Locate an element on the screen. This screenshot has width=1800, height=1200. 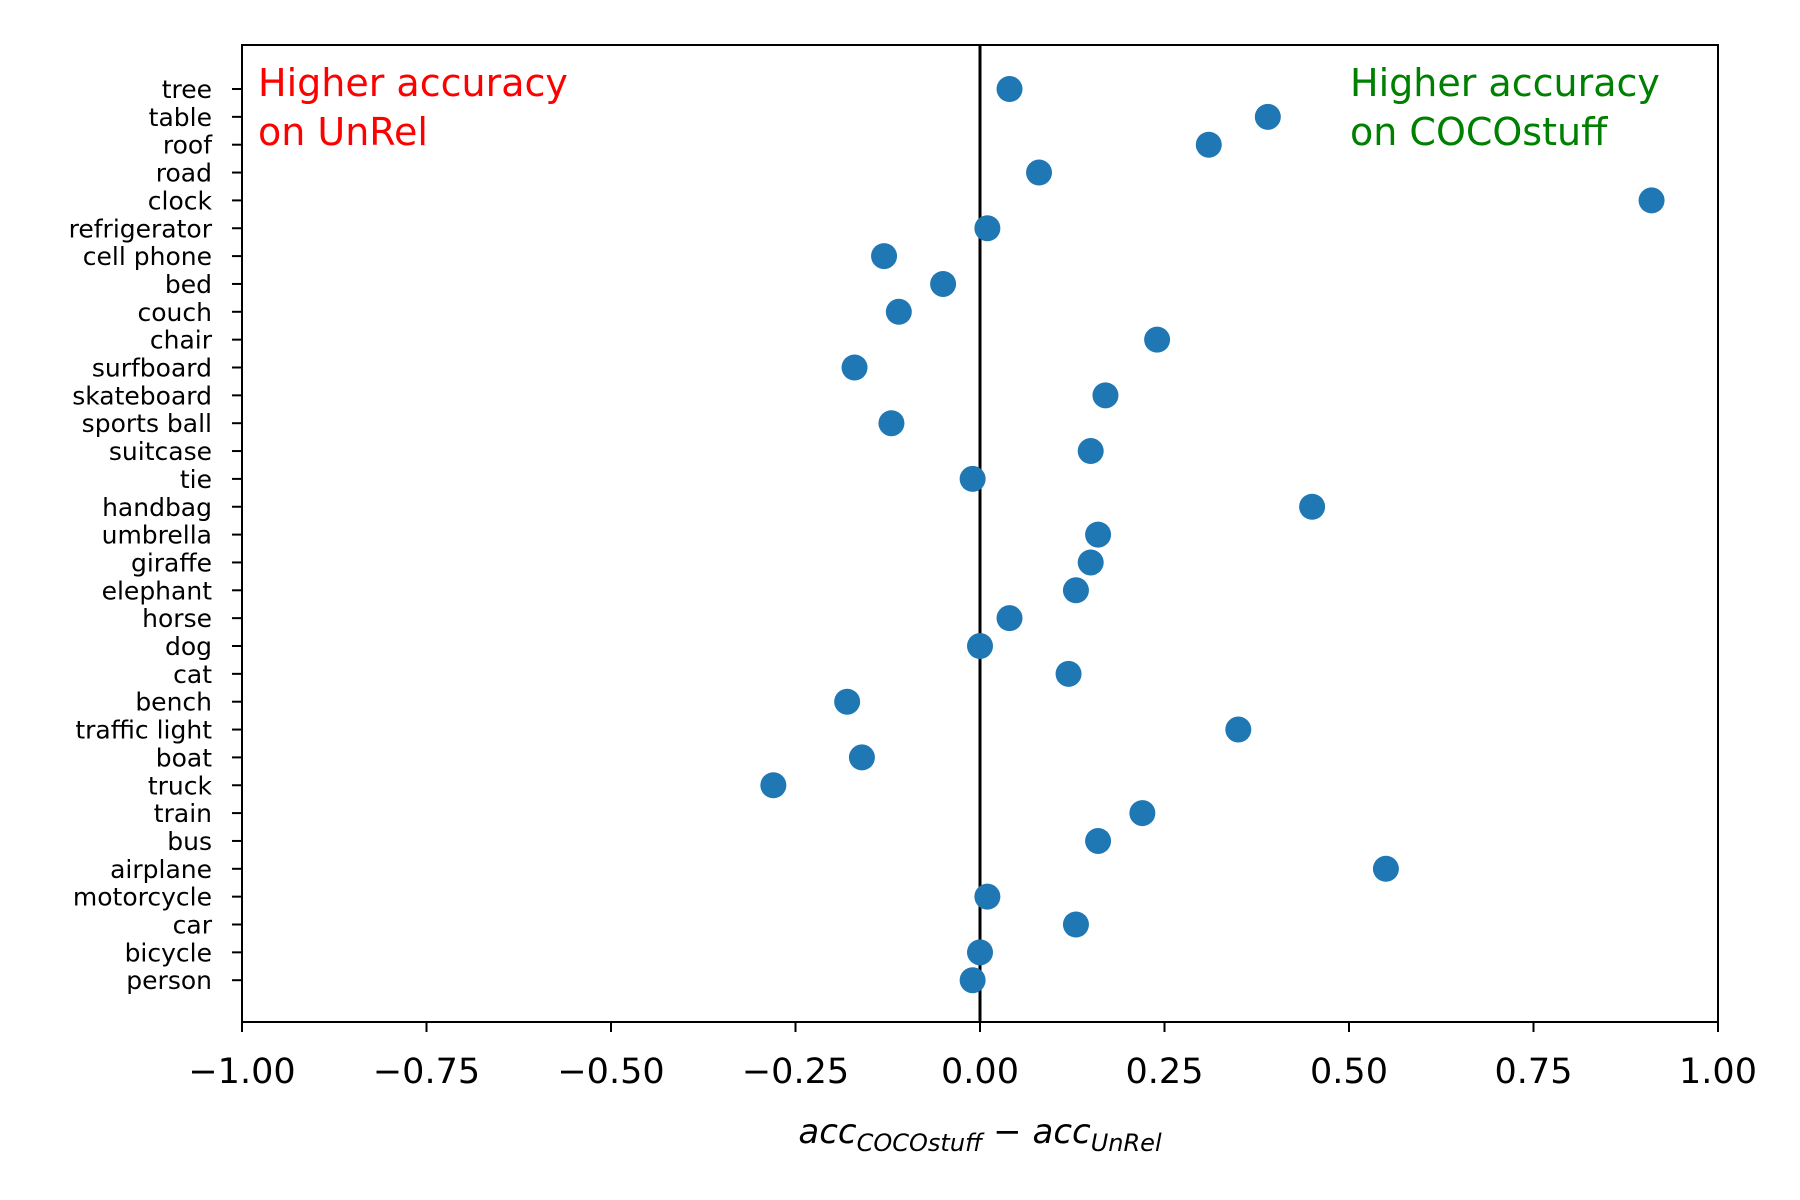
x-axis-label-acc1: acc is located at coordinates (827, 1132).